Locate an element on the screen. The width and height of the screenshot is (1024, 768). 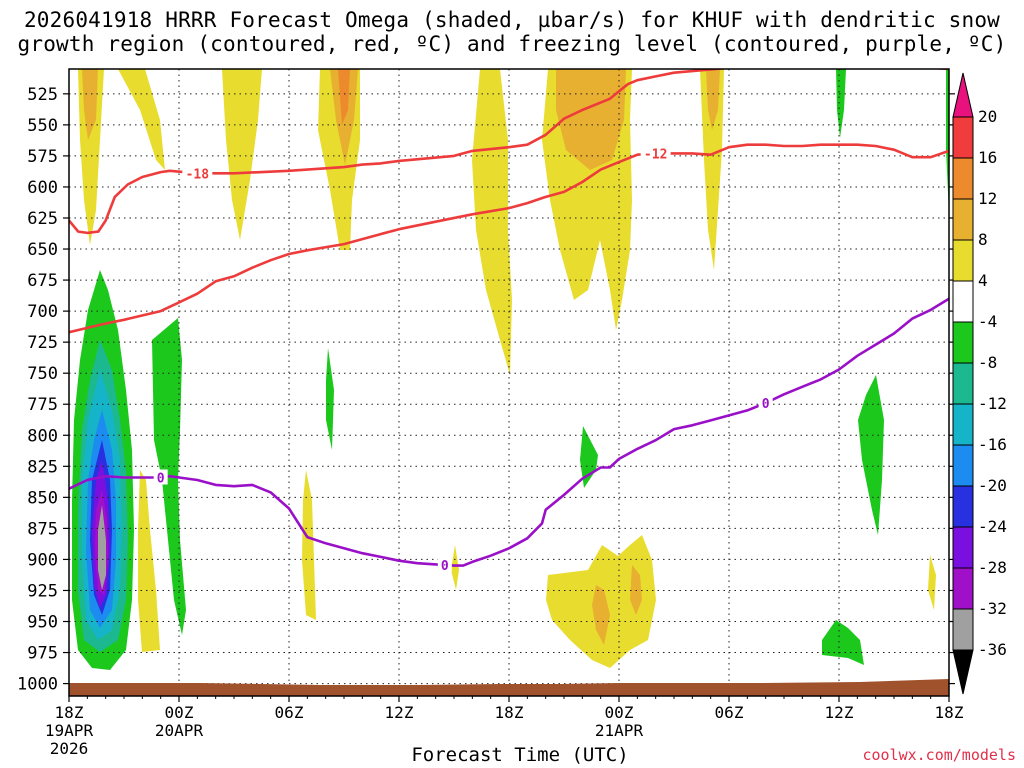
colorbar-tick-label: 16 is located at coordinates (987, 157).